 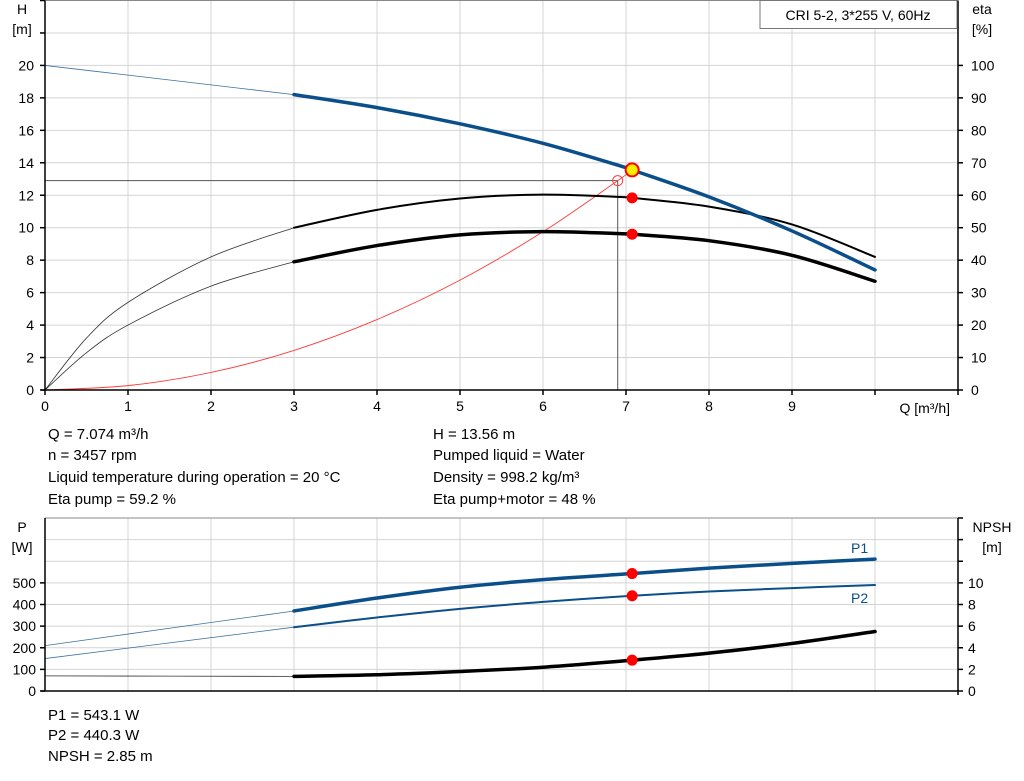 What do you see at coordinates (924, 408) in the screenshot?
I see `q-axis-label: Q [m³/h]` at bounding box center [924, 408].